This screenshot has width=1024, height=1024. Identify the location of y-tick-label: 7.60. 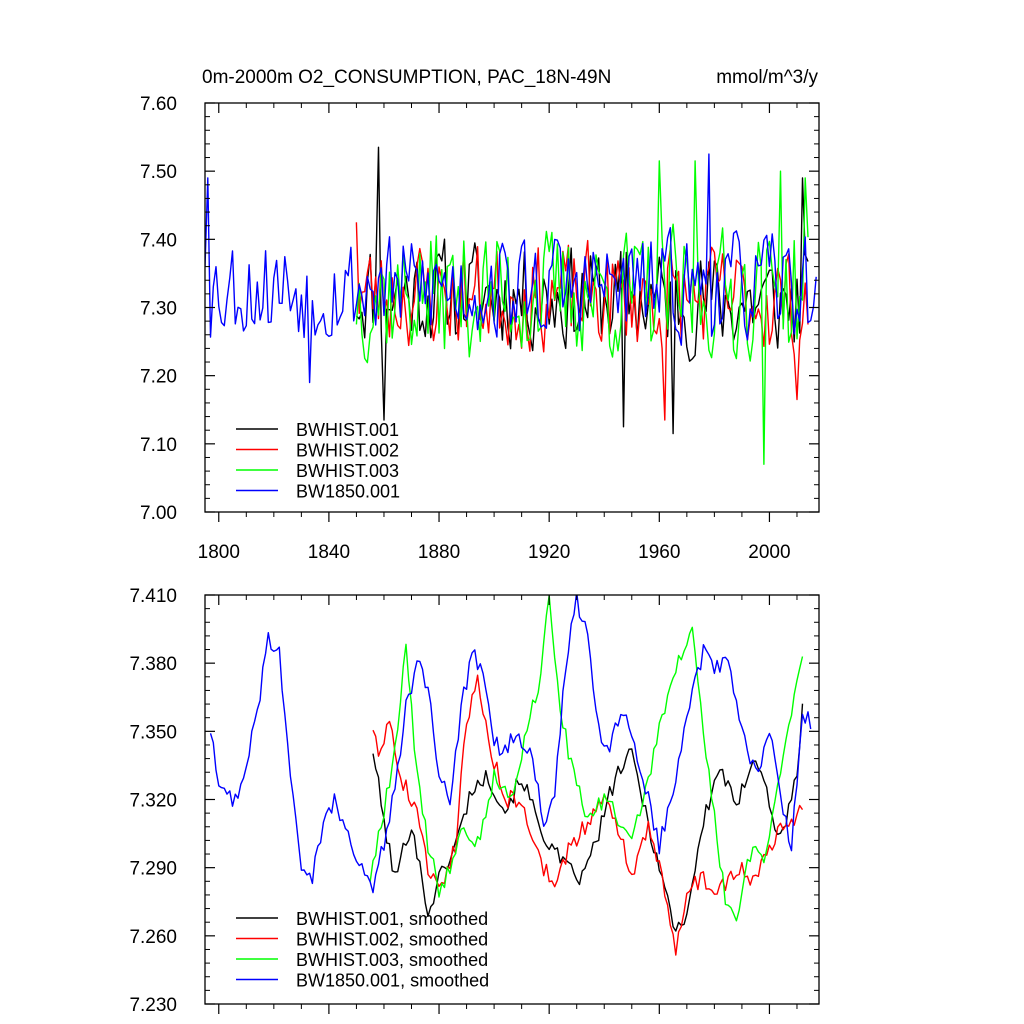
(158, 104).